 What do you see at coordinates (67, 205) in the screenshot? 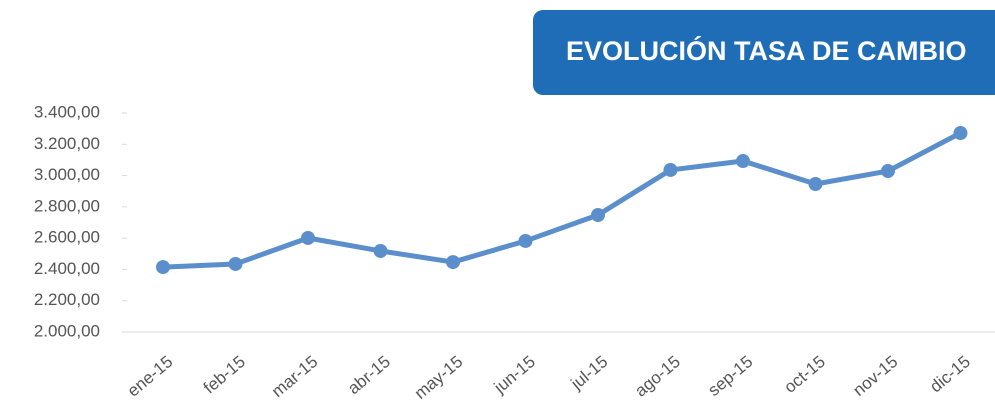
I see `y-tick-label: 2.800,00` at bounding box center [67, 205].